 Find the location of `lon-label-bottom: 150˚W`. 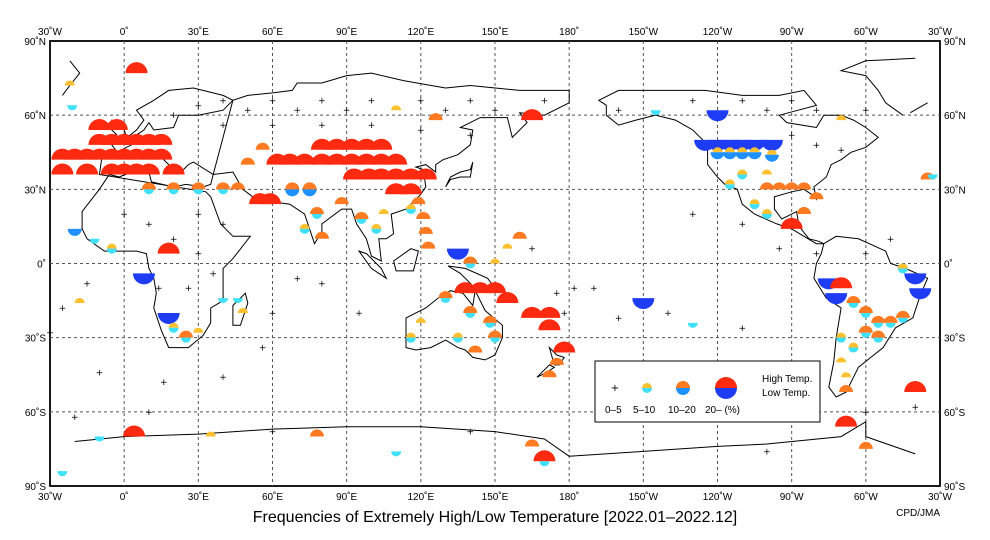

lon-label-bottom: 150˚W is located at coordinates (644, 497).